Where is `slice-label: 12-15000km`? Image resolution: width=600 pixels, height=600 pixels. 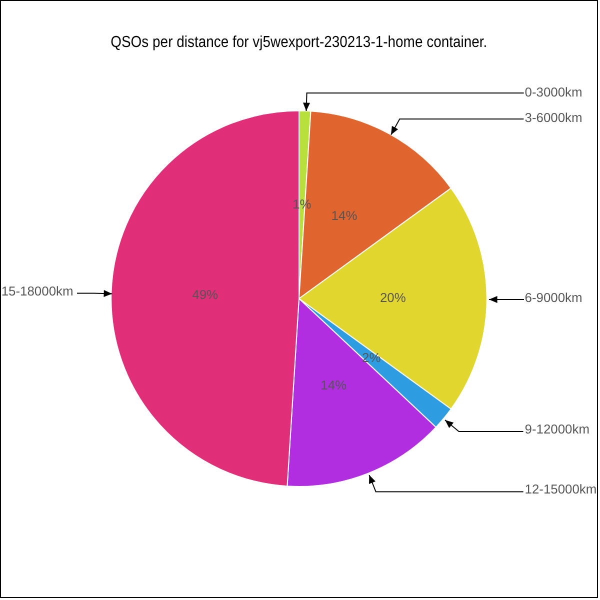
slice-label: 12-15000km is located at coordinates (560, 489).